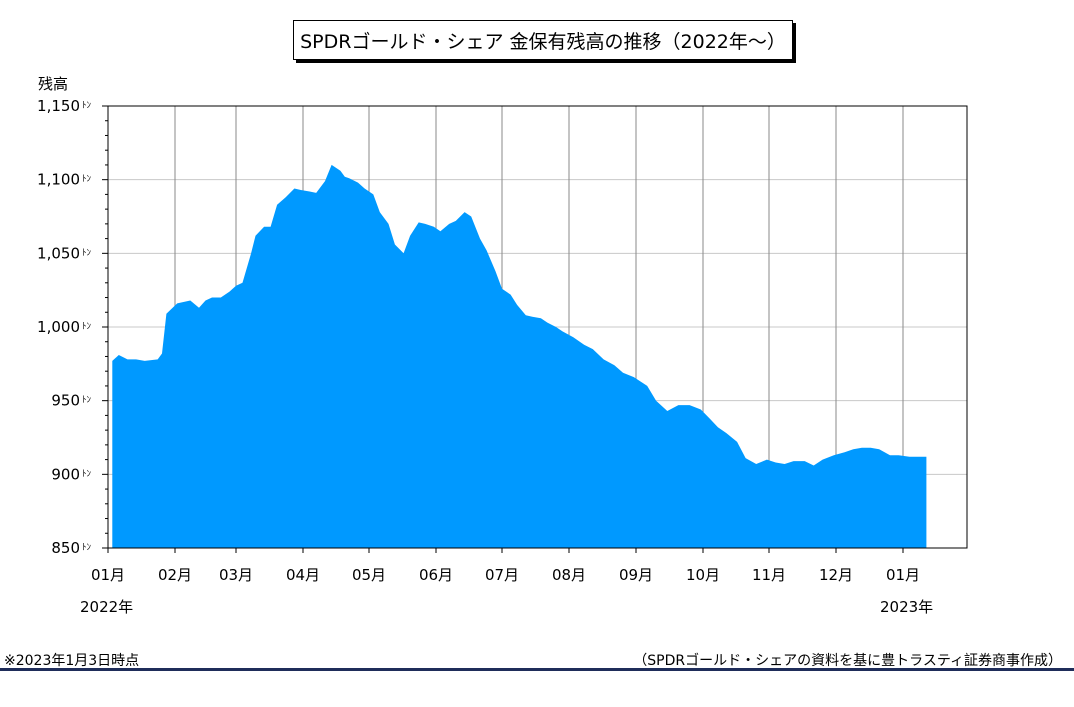  I want to click on x-tick-label: 03月, so click(236, 575).